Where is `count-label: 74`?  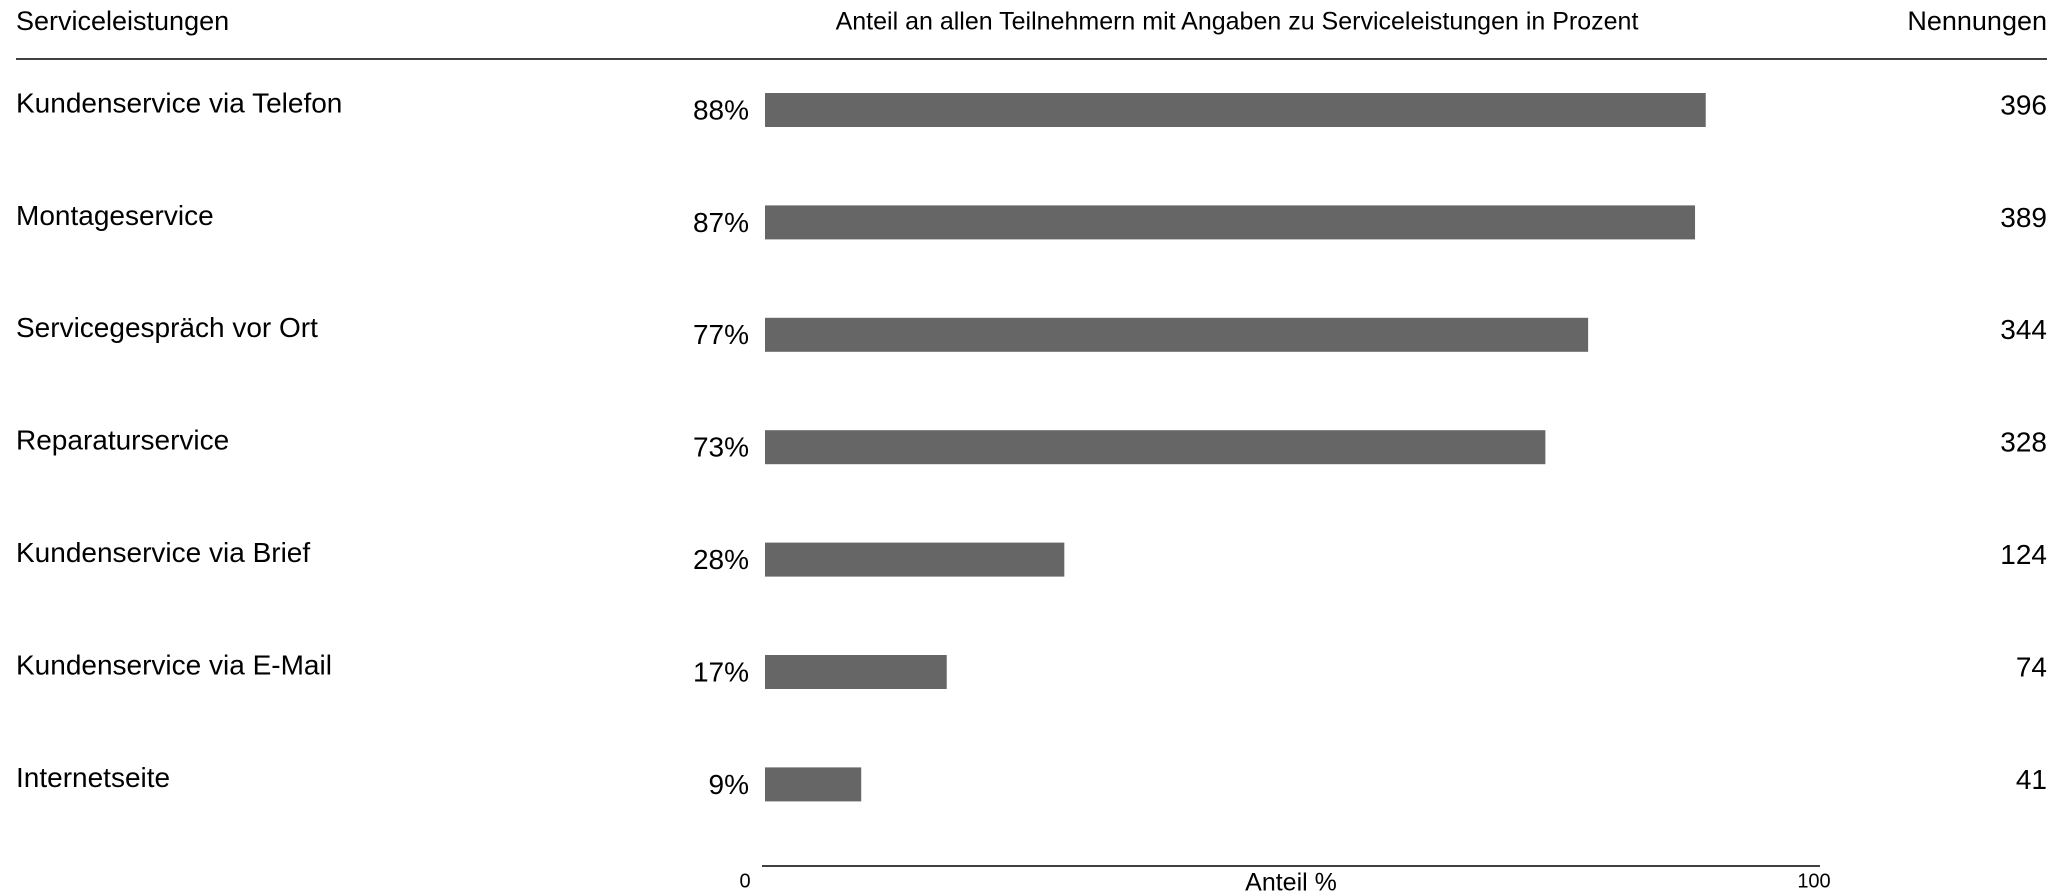 count-label: 74 is located at coordinates (2031, 666).